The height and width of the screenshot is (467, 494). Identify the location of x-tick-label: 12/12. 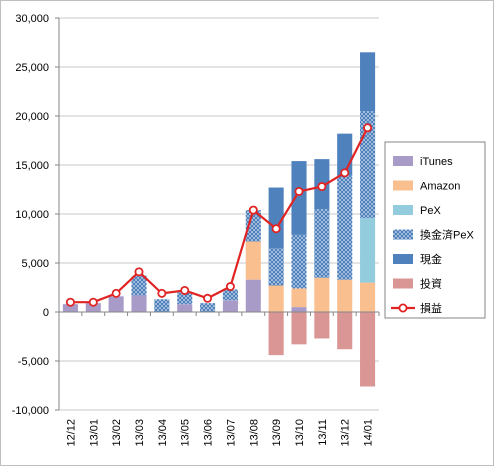
(71, 433).